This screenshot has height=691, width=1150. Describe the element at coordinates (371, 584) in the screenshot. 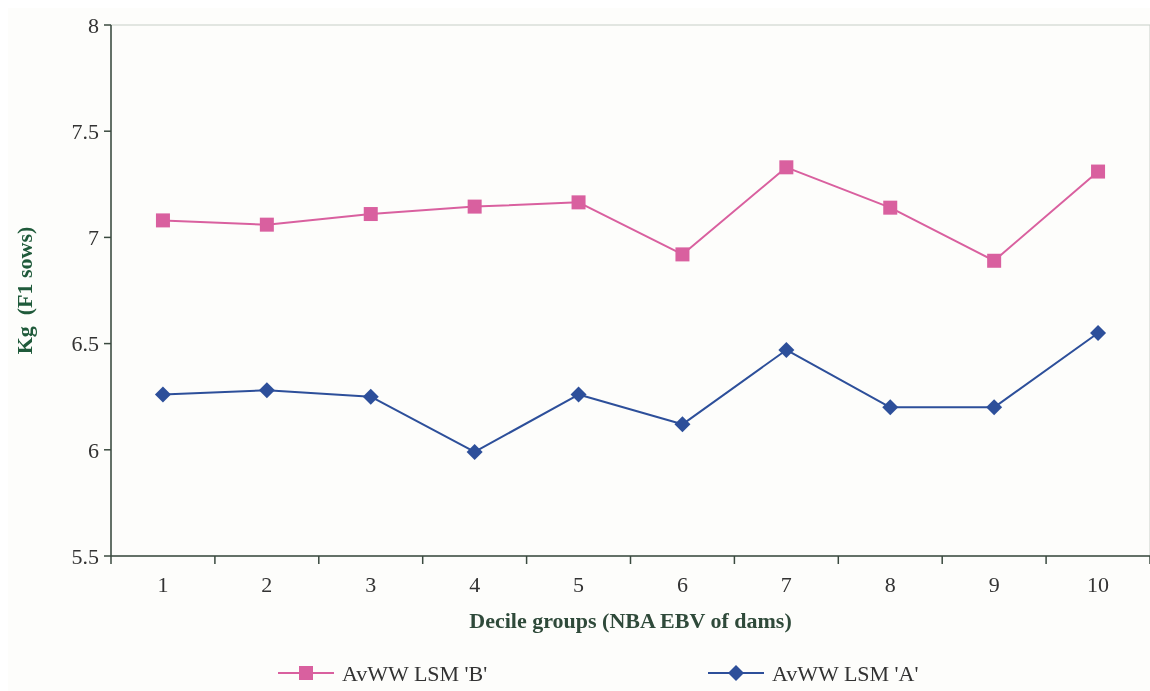

I see `x-tick-label: 3` at that location.